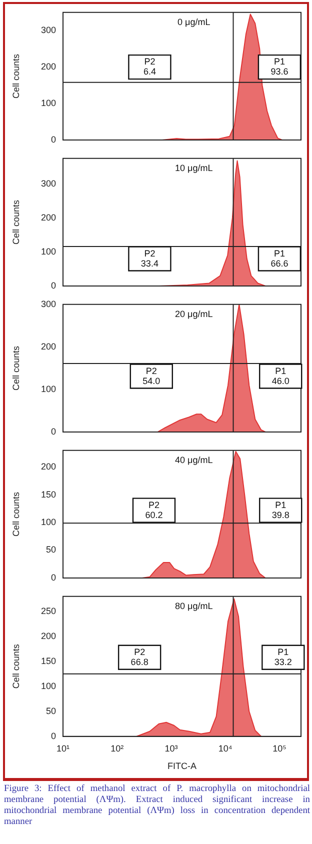 This screenshot has width=312, height=844. What do you see at coordinates (151, 376) in the screenshot?
I see `annotation: P2 54.0` at bounding box center [151, 376].